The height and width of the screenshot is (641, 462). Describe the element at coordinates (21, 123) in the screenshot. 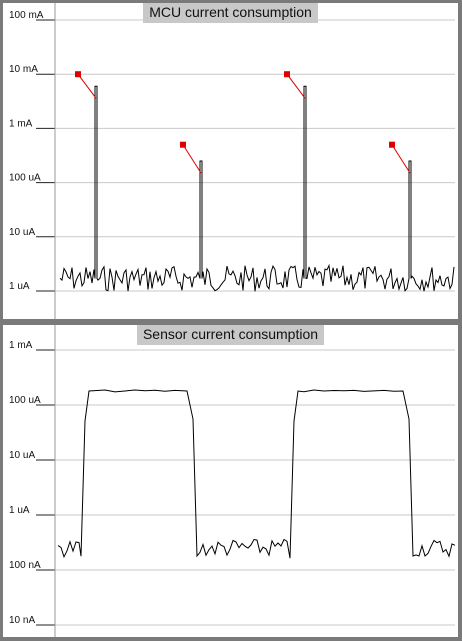

I see `mcu-tick-label: 1 mA` at that location.